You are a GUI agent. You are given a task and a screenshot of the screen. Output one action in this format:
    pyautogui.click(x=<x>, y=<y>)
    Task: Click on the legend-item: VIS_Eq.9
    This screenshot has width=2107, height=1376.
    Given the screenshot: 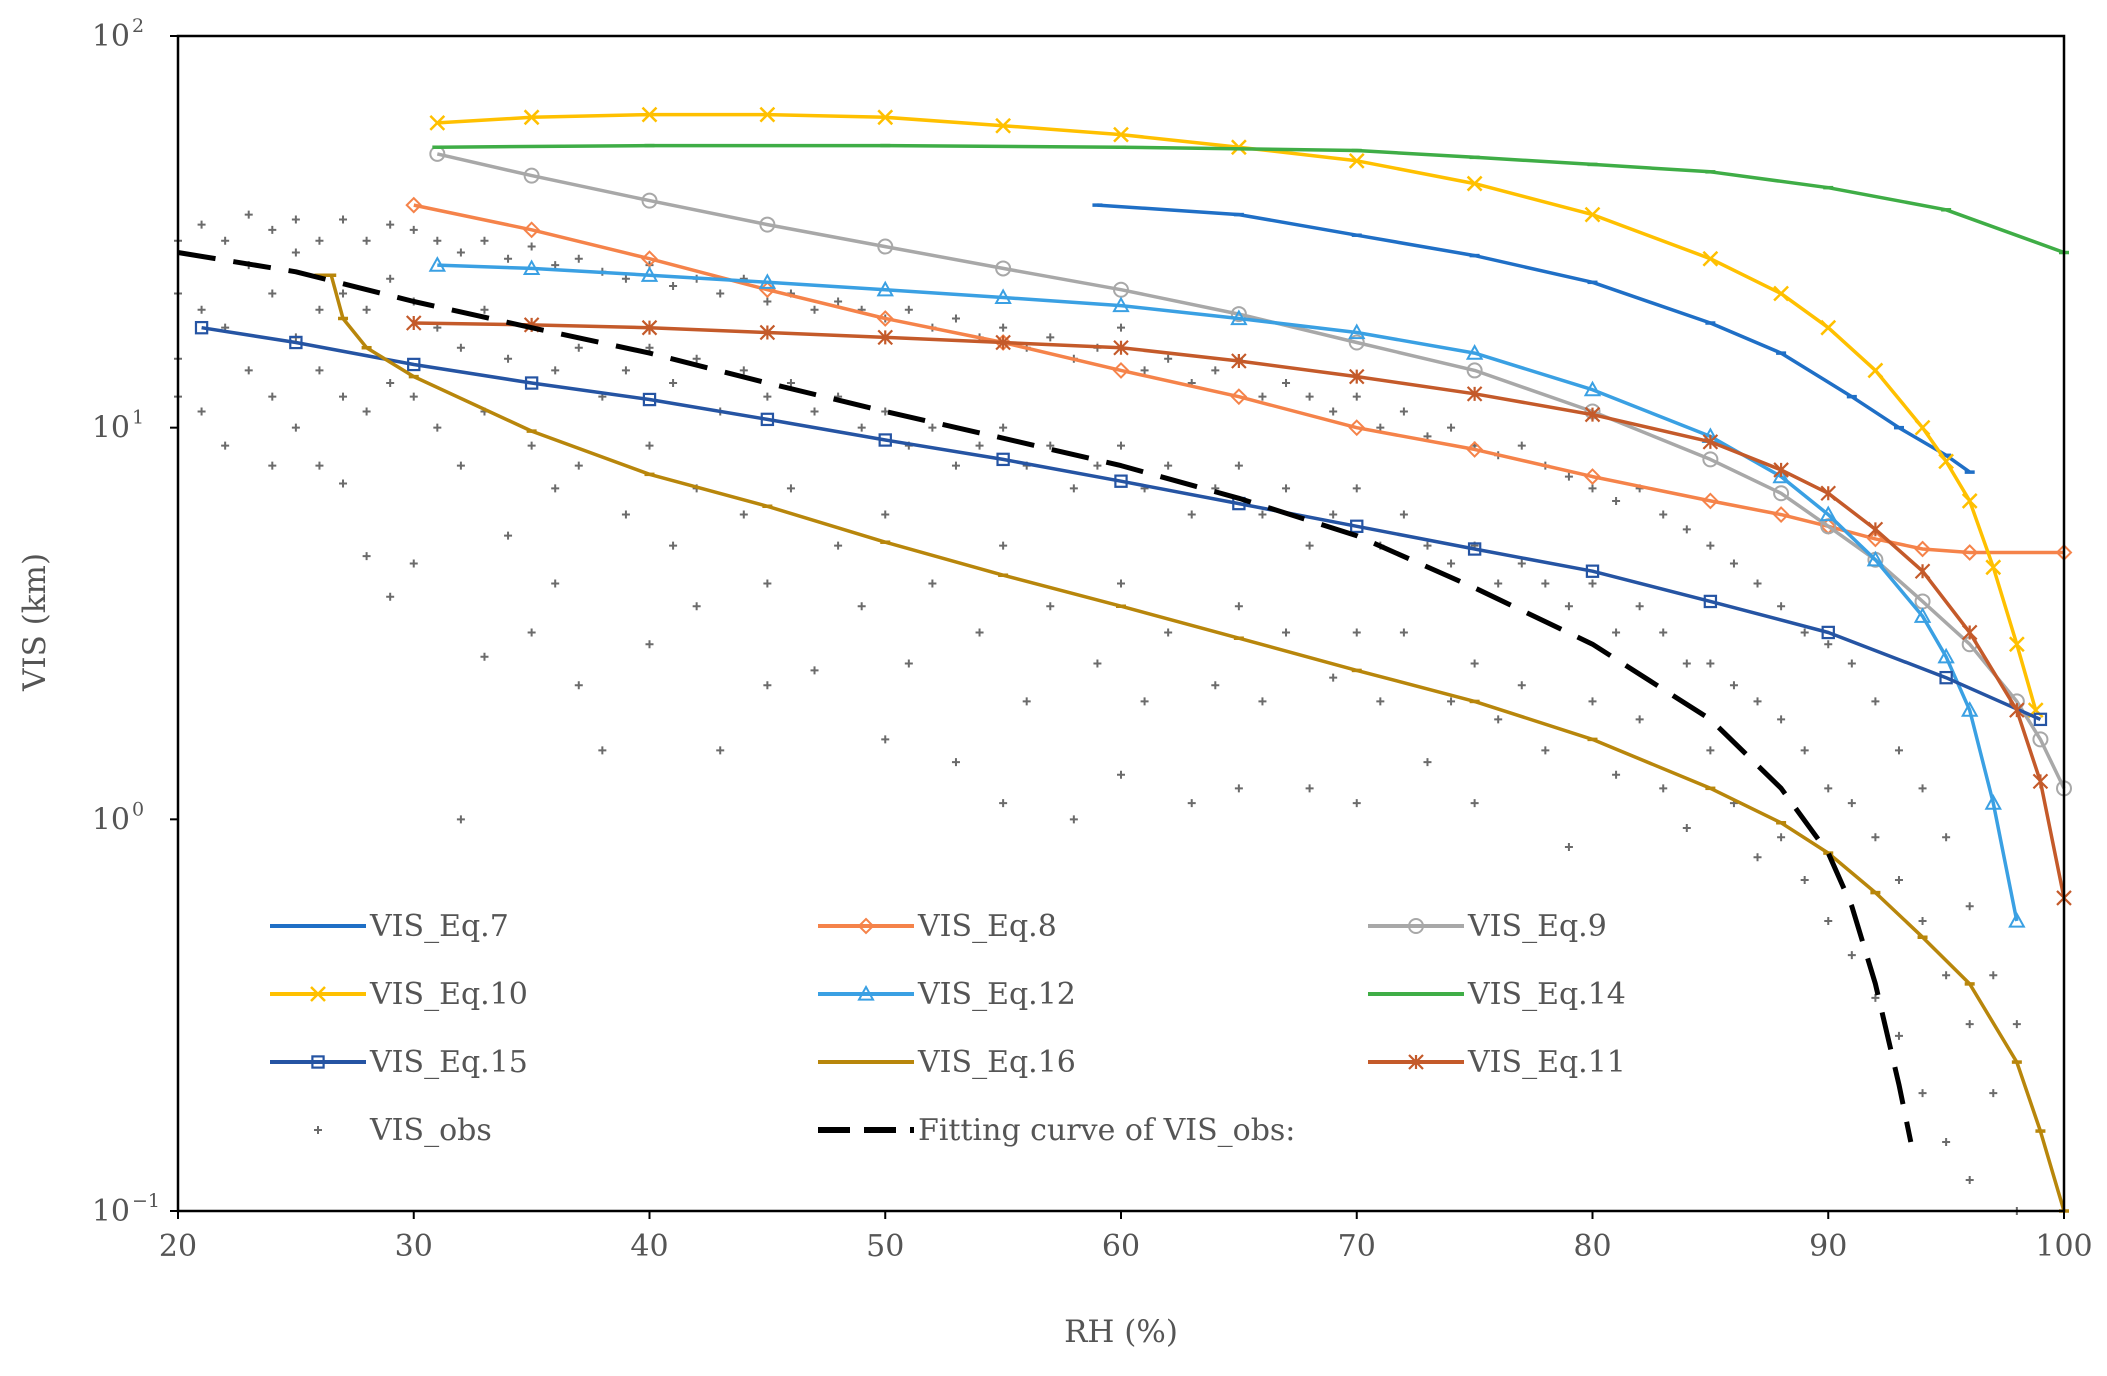 What is the action you would take?
    pyautogui.click(x=1487, y=926)
    